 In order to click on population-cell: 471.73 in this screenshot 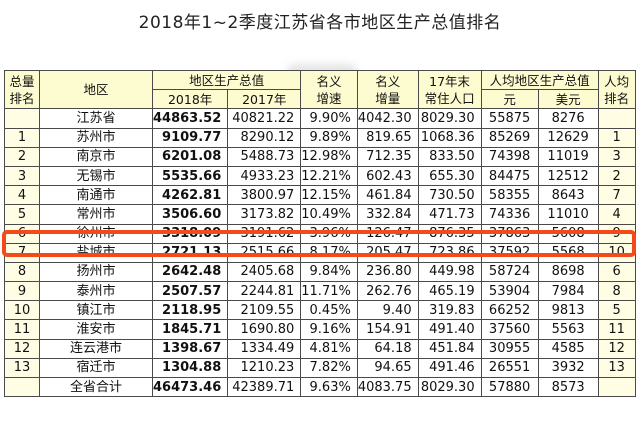, I will do `click(449, 214)`.